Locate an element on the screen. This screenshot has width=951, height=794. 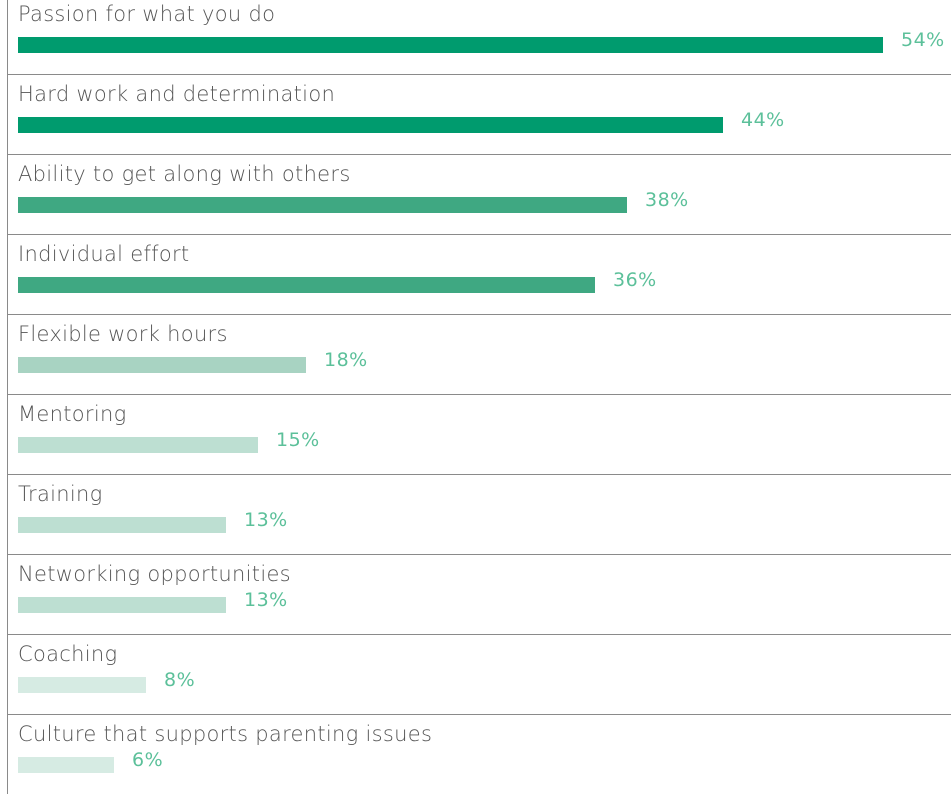
value-label: 6% is located at coordinates (148, 760).